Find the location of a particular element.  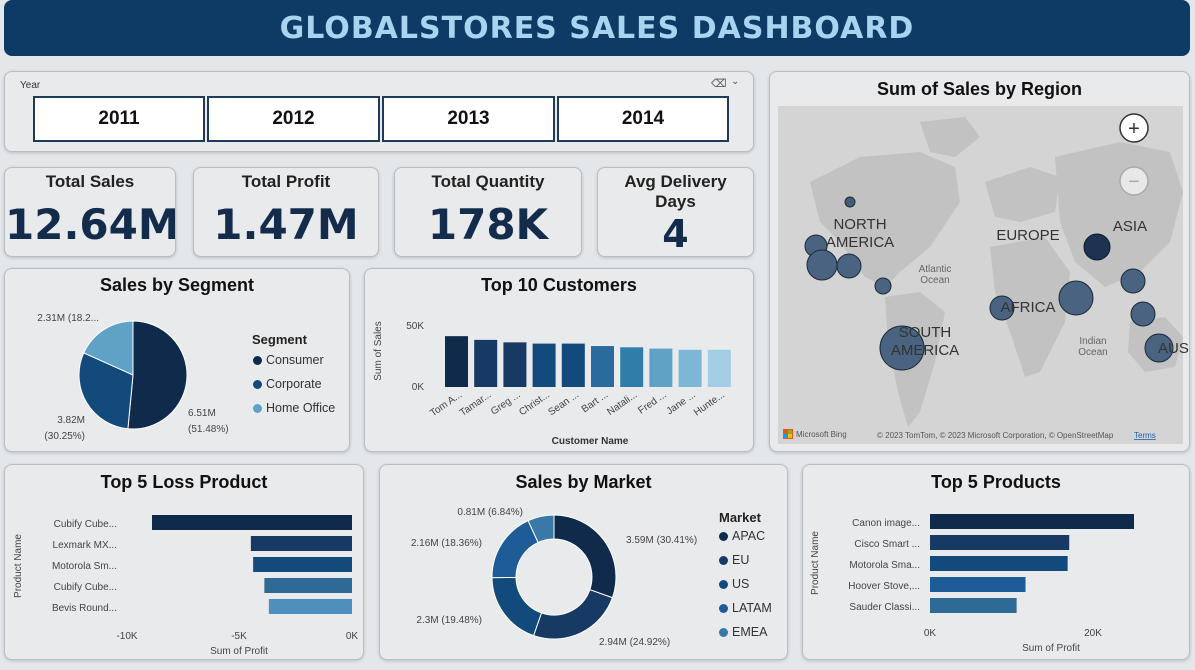

zoom-out-button: − is located at coordinates (1134, 181).